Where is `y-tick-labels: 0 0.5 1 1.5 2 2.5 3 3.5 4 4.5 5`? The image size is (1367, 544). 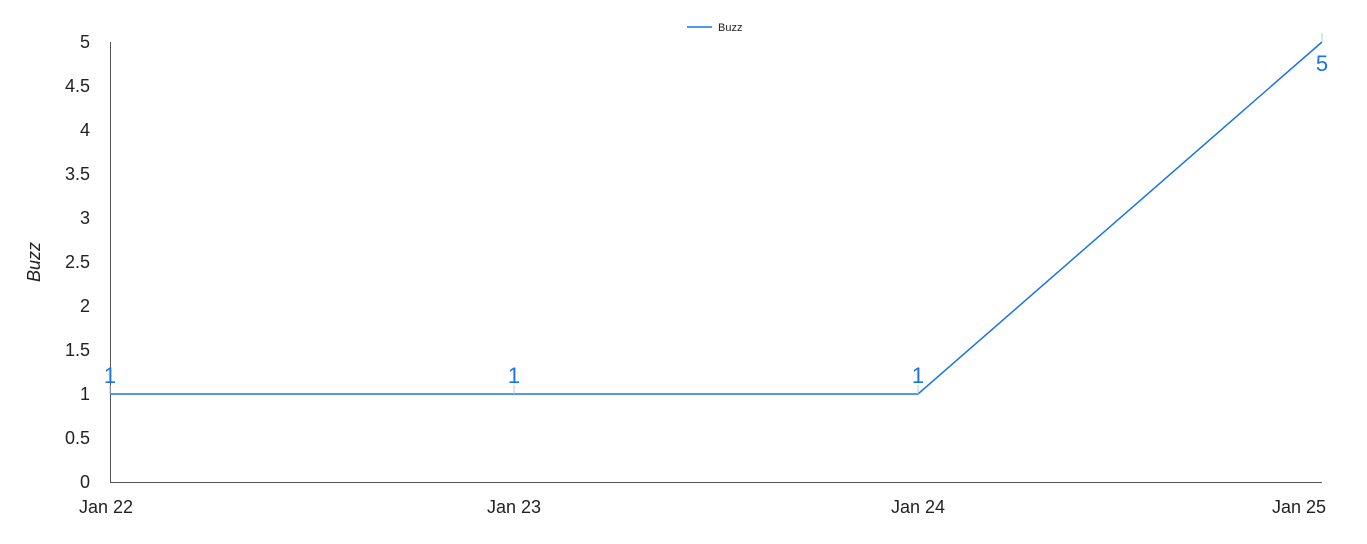
y-tick-labels: 0 0.5 1 1.5 2 2.5 3 3.5 4 4.5 5 is located at coordinates (77, 262).